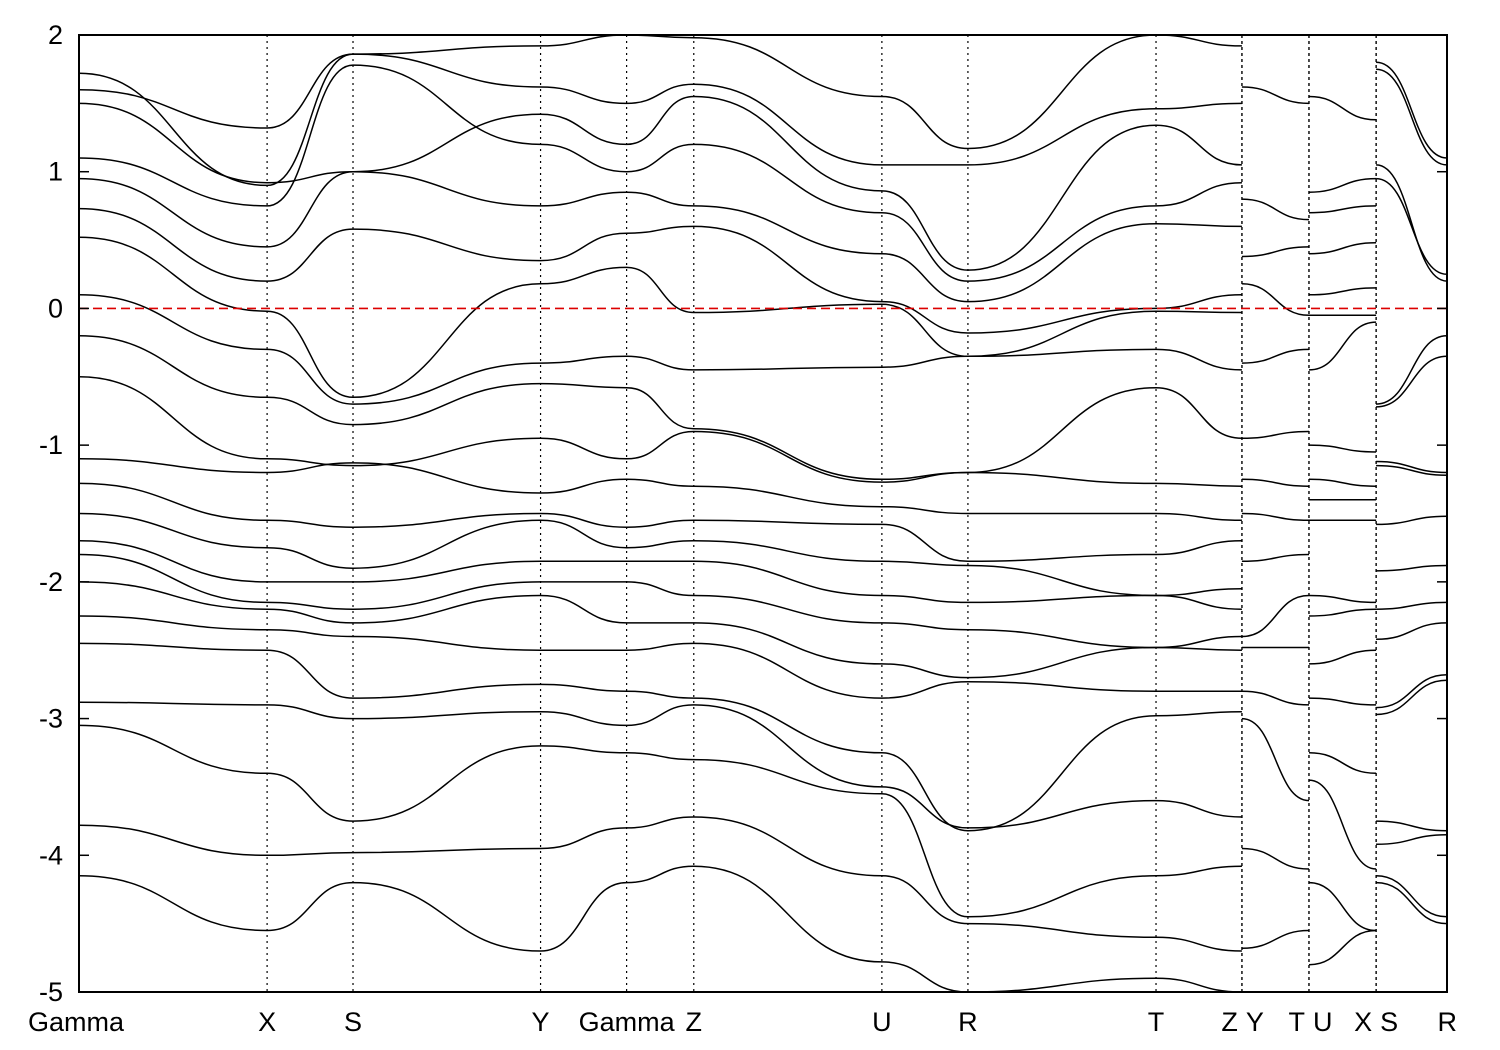 This screenshot has width=1500, height=1050. I want to click on y-tick-label: 1, so click(55, 172).